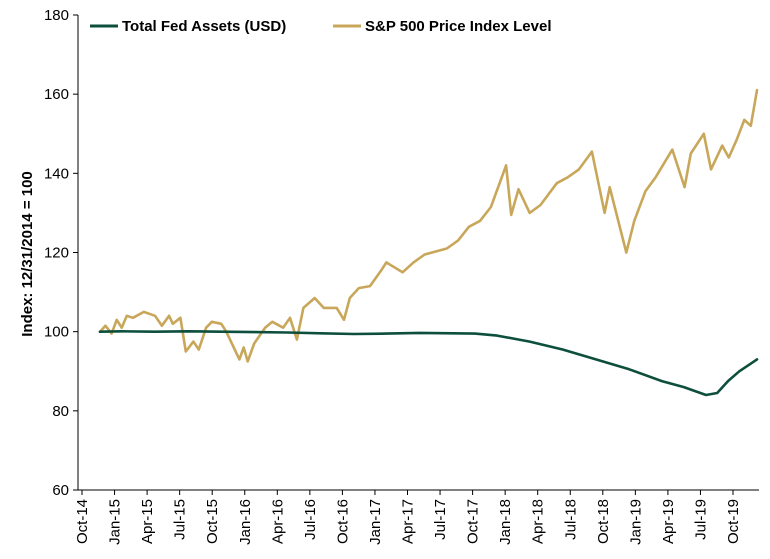  I want to click on y-axis: 60 80 100 120 140 160 180, so click(61, 253).